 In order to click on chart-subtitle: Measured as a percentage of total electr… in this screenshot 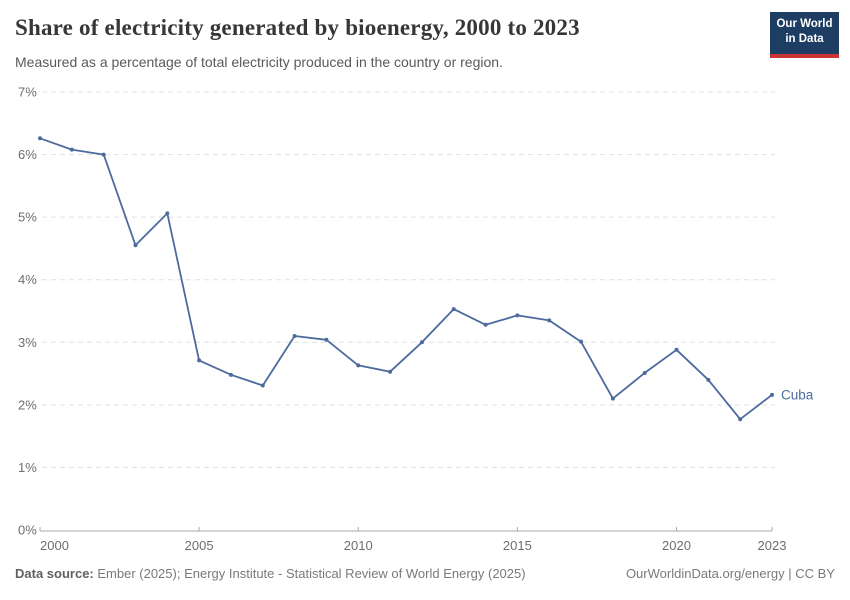, I will do `click(259, 62)`.